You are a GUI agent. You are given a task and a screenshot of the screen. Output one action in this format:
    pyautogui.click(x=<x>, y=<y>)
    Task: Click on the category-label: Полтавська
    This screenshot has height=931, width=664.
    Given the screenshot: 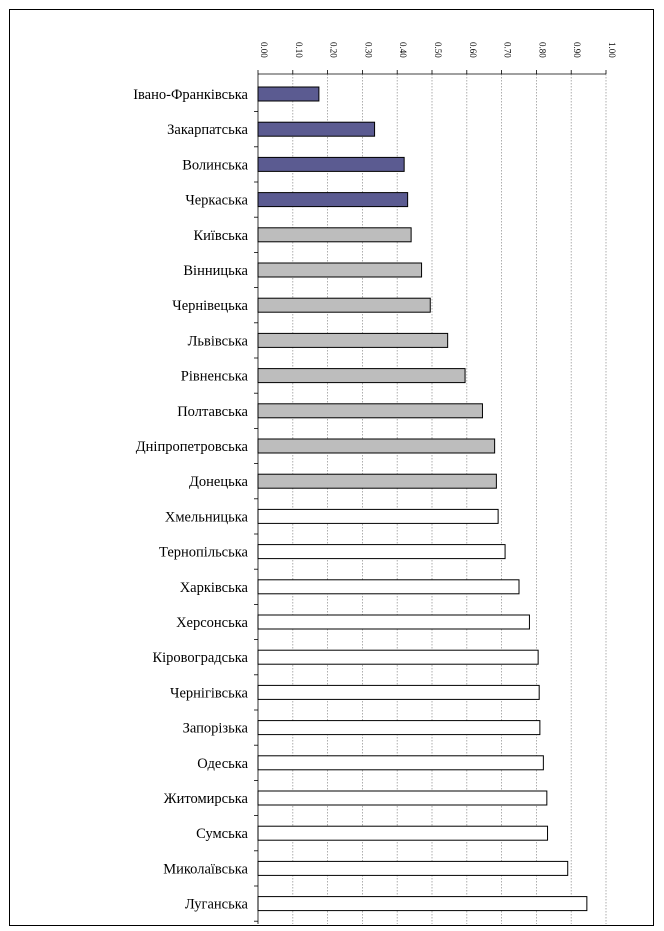 What is the action you would take?
    pyautogui.click(x=212, y=412)
    